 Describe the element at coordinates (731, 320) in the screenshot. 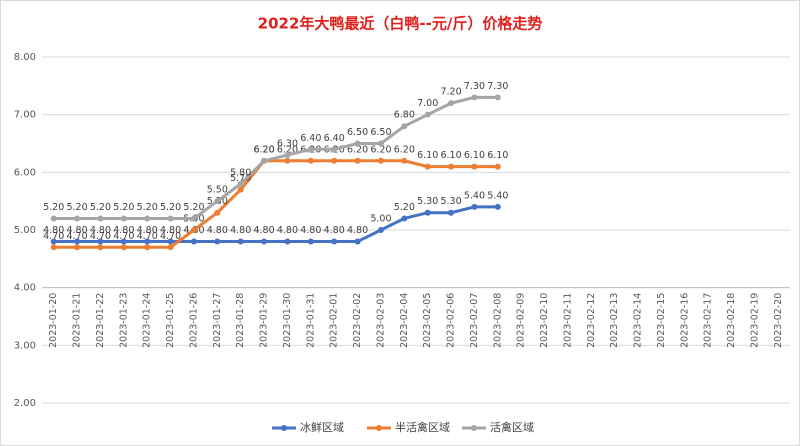

I see `x-tick-label: 2023-02-18` at that location.